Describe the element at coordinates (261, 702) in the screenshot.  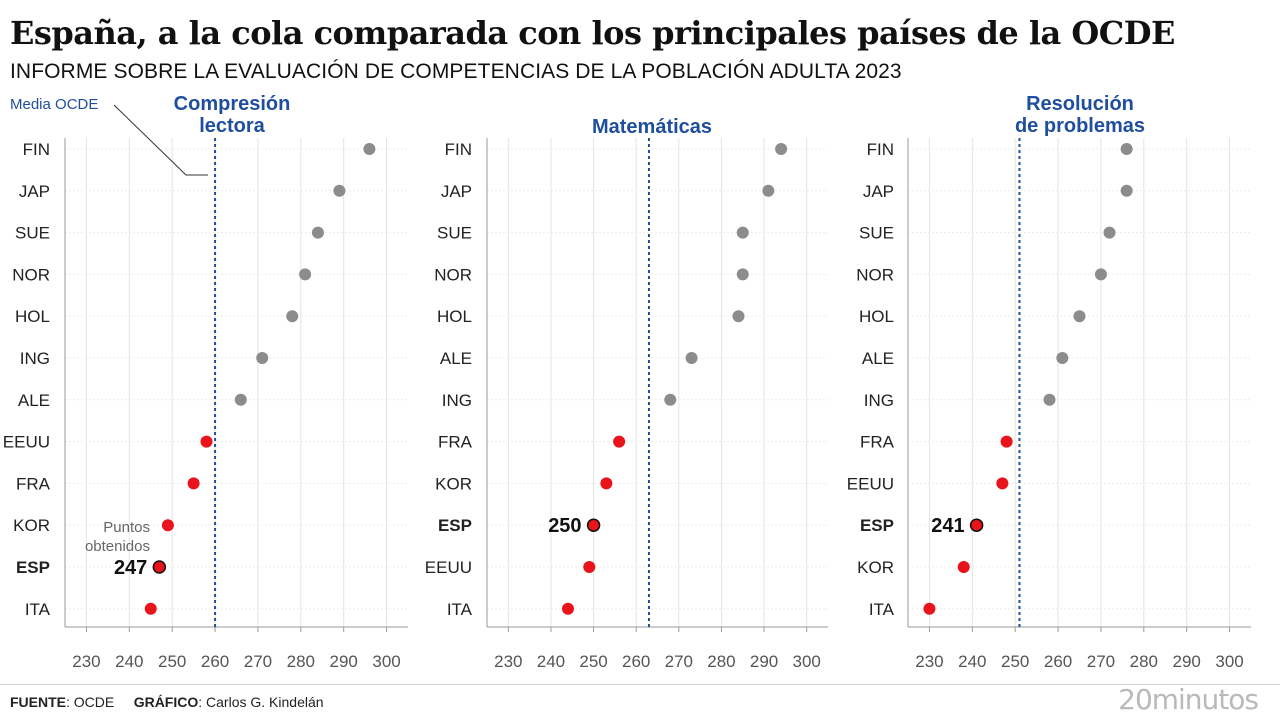
I see `graphic-author: : Carlos G. Kindelán` at that location.